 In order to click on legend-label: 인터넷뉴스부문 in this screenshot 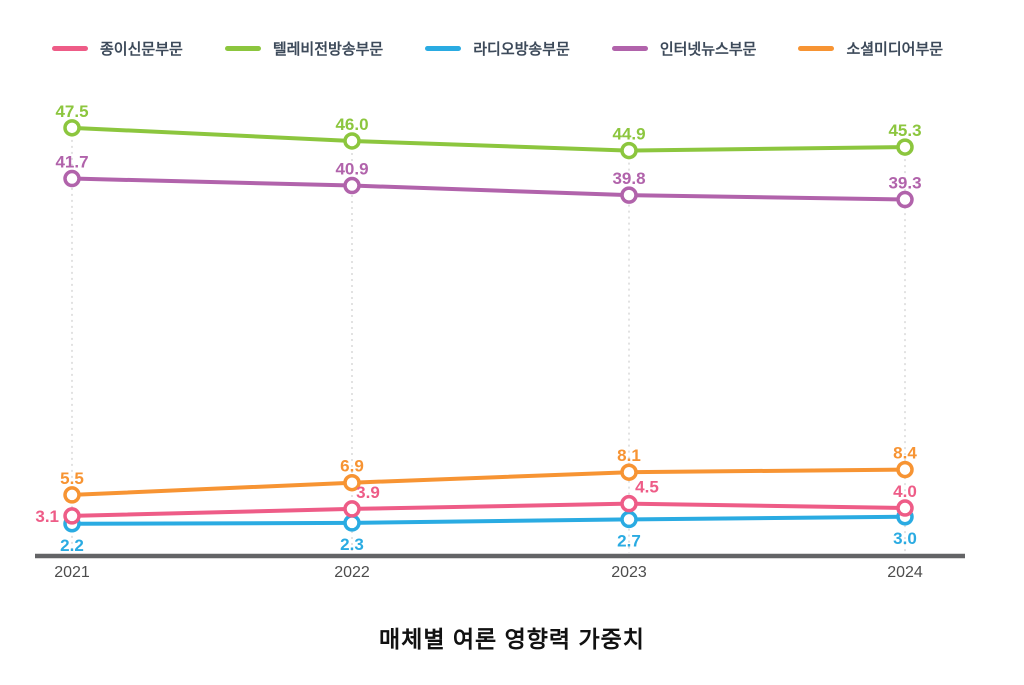, I will do `click(708, 49)`.